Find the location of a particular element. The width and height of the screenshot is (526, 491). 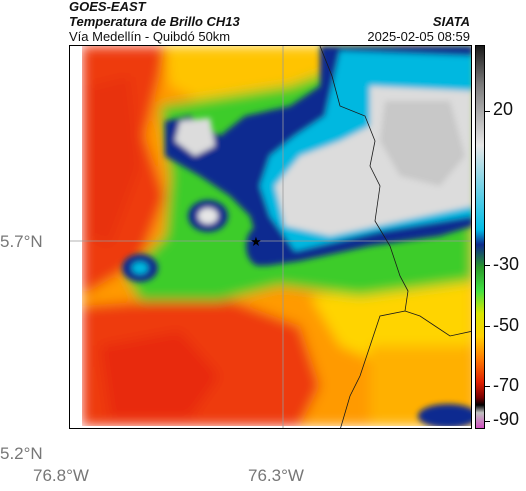

region-label: Vía Medellín - Quibdó 50km is located at coordinates (150, 36).